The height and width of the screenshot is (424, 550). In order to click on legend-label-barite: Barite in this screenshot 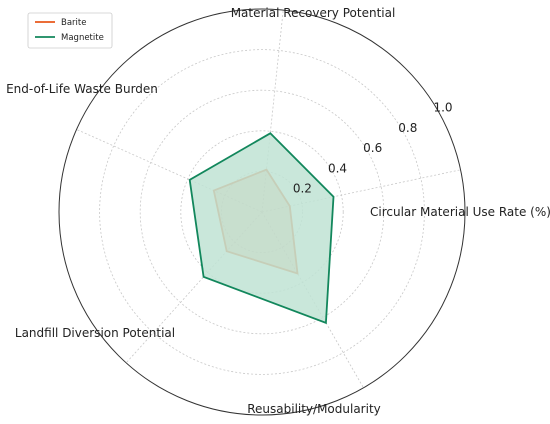, I will do `click(73, 23)`.